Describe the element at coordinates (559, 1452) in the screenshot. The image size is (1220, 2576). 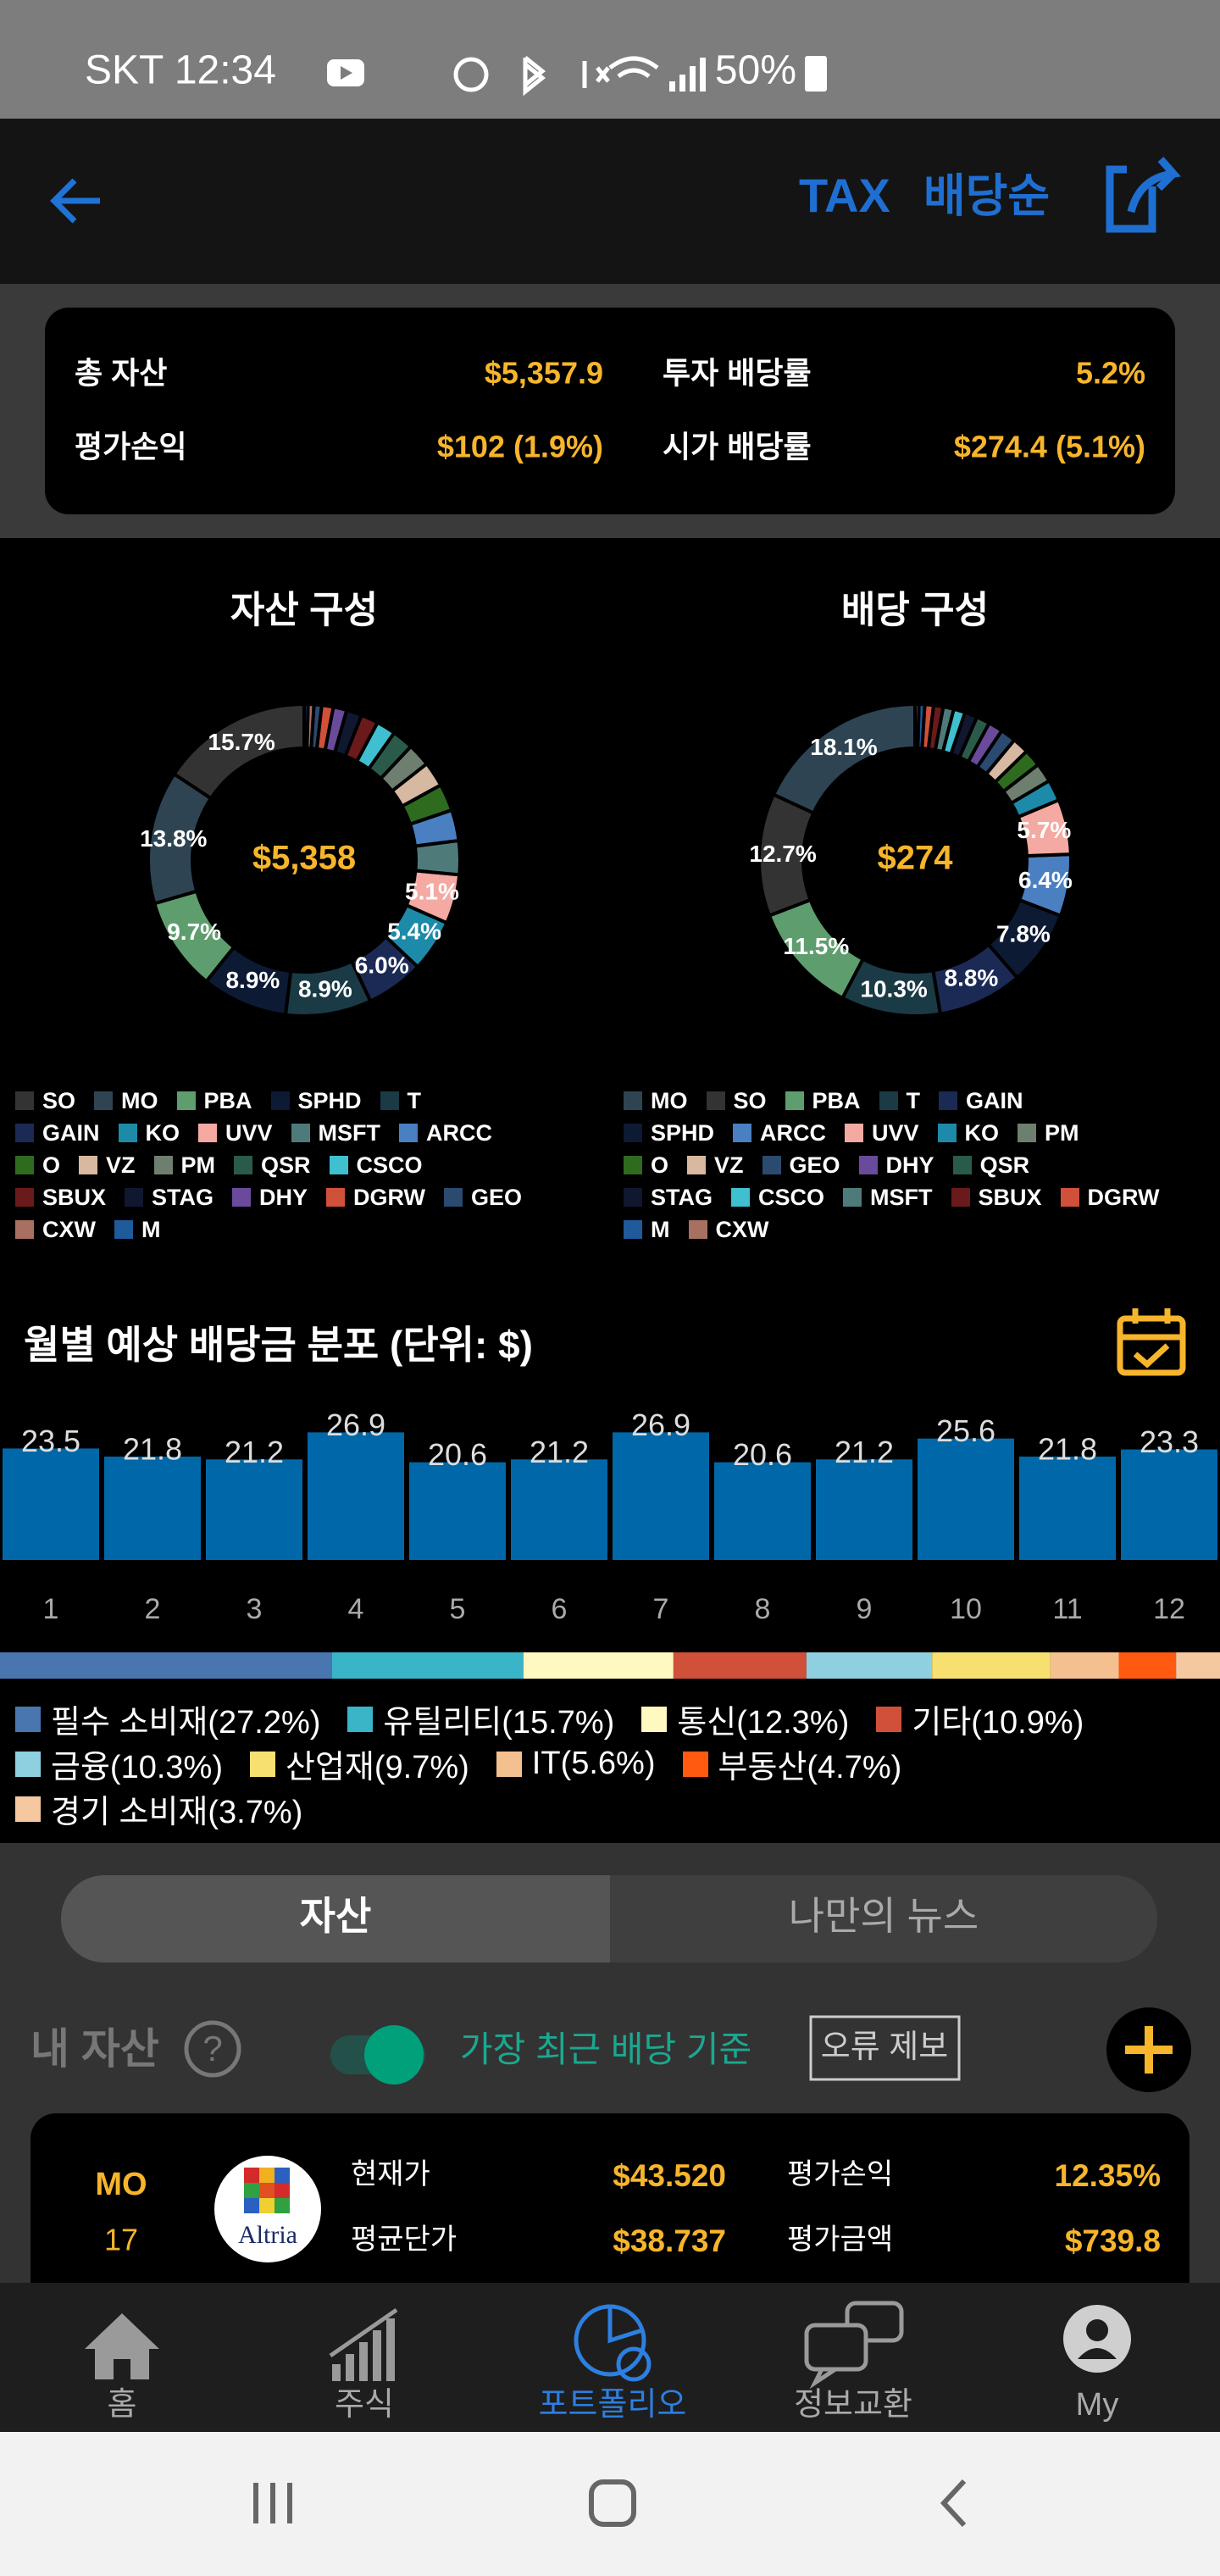
I see `data-label: 21.2` at that location.